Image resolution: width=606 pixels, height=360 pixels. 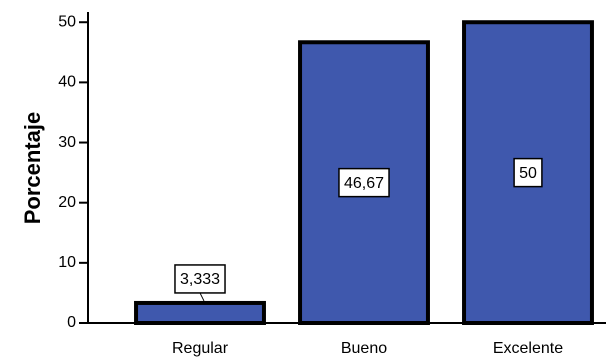 What do you see at coordinates (364, 348) in the screenshot?
I see `x-tick-label: Bueno` at bounding box center [364, 348].